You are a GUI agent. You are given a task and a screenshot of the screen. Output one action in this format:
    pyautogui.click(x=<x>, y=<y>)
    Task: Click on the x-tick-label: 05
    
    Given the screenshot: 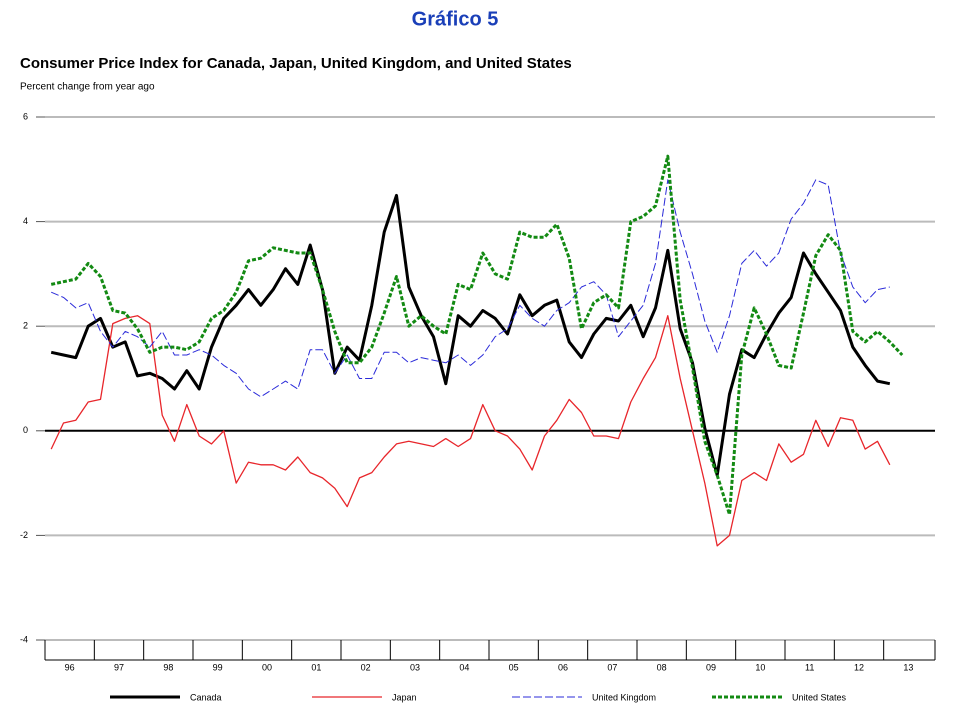 What is the action you would take?
    pyautogui.click(x=514, y=667)
    